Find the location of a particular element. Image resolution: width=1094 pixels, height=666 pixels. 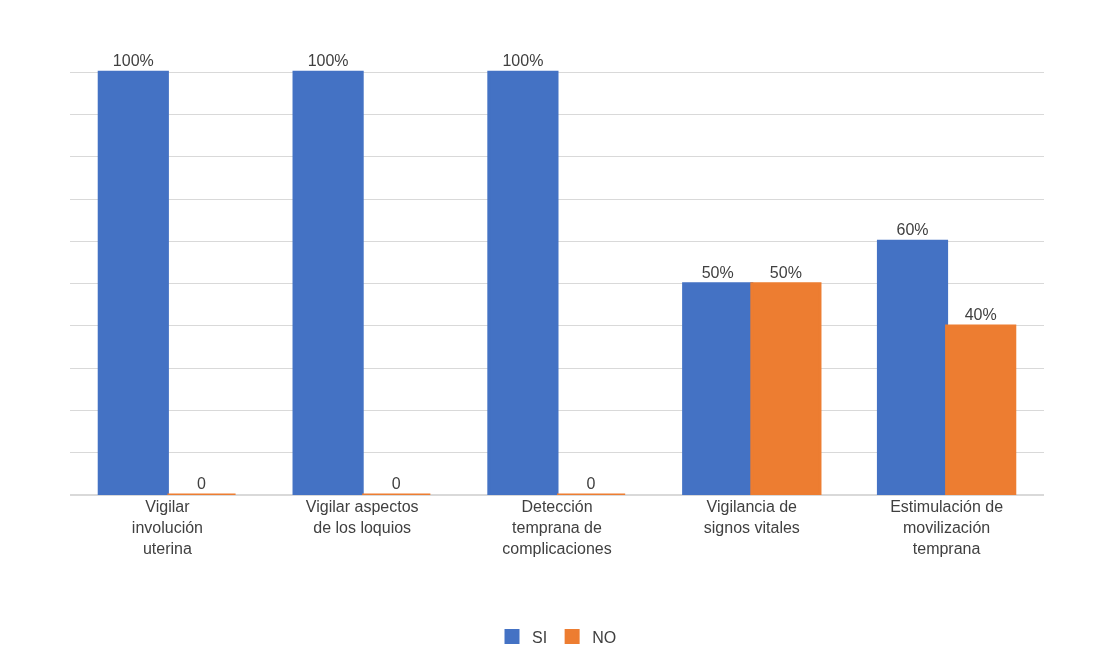

data-label: 60% is located at coordinates (912, 230).